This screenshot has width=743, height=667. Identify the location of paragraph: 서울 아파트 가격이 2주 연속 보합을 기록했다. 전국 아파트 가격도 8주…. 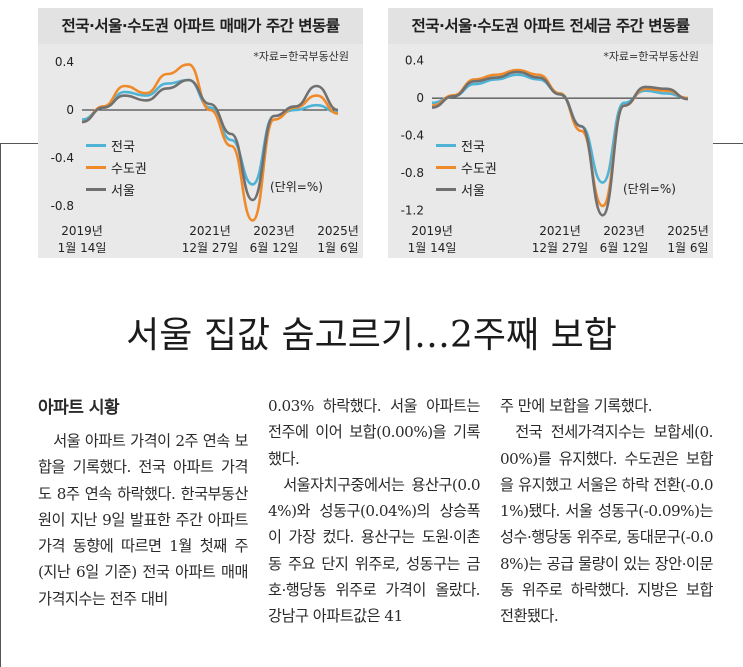
(143, 520).